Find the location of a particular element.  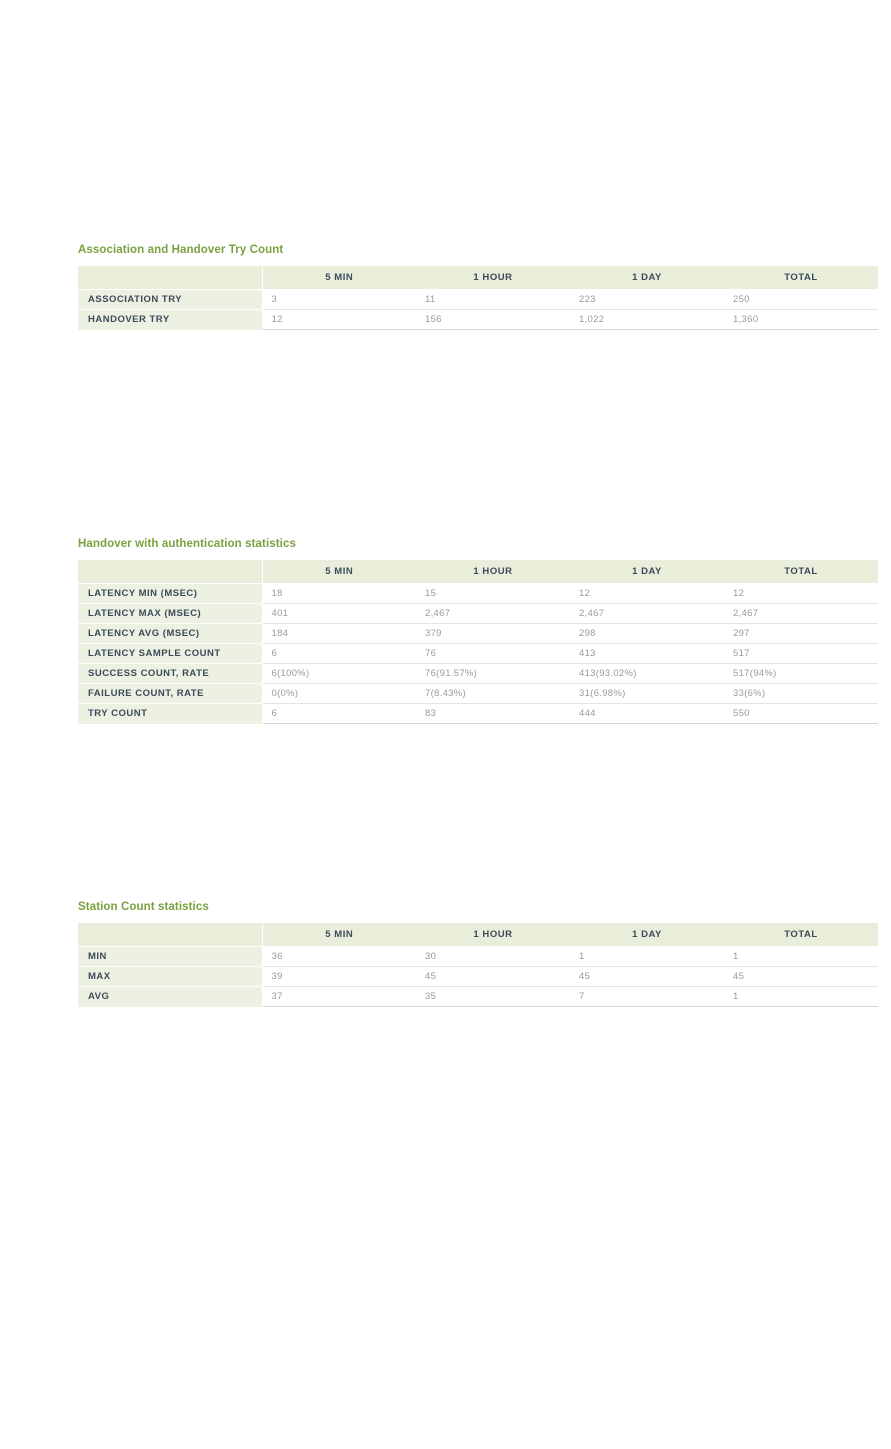

cell-failure-count-rate-1-hour: 7(8.43%) is located at coordinates (493, 693).